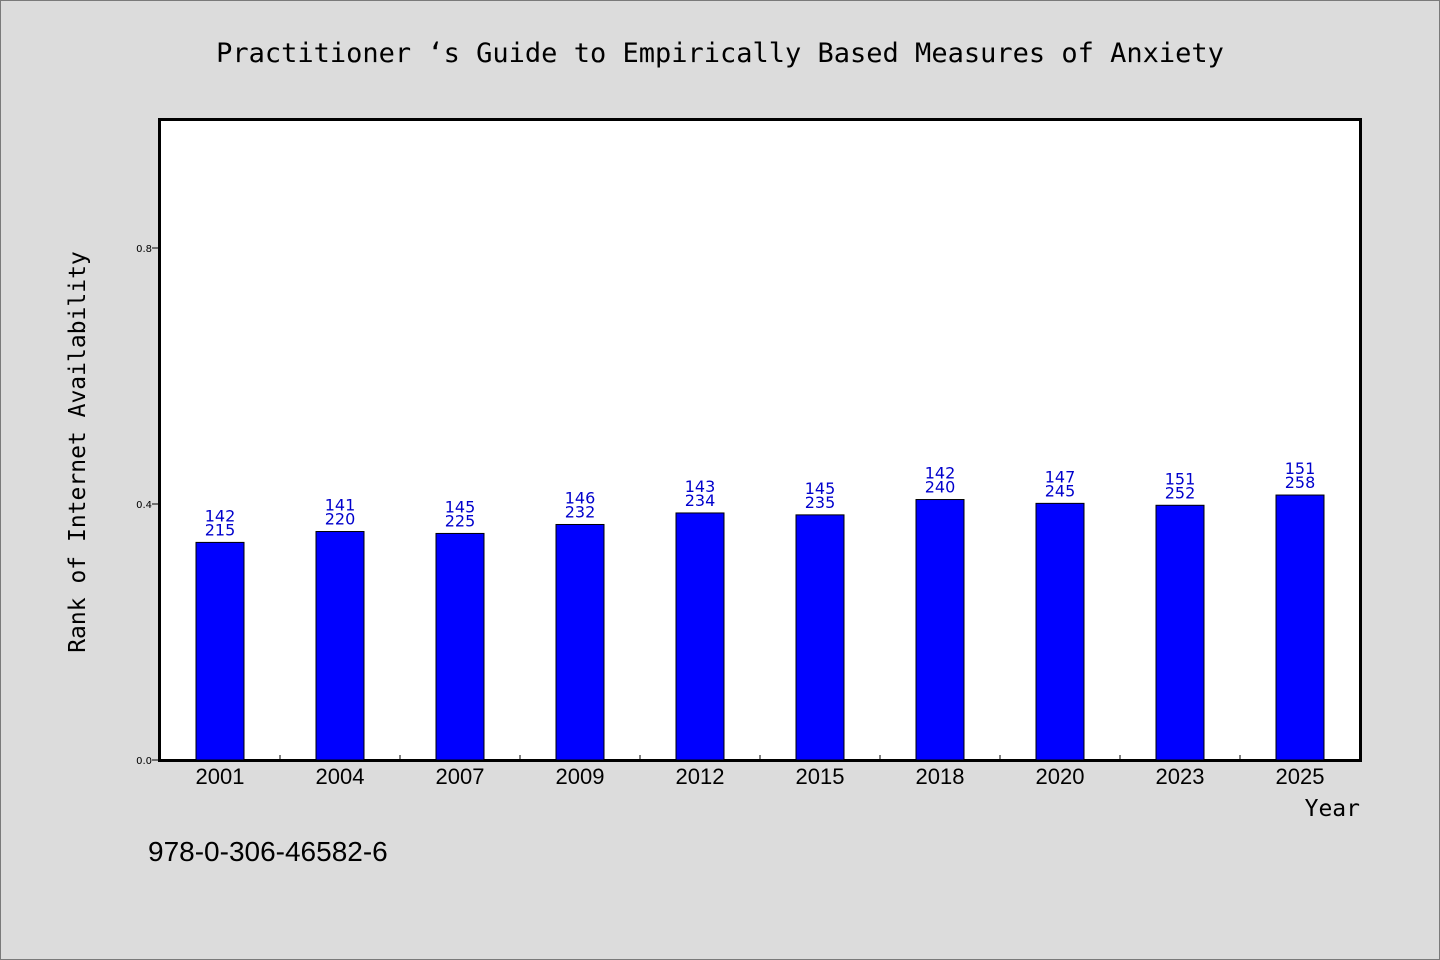 This screenshot has width=1440, height=960. Describe the element at coordinates (220, 776) in the screenshot. I see `x-tick-label: 2001` at that location.